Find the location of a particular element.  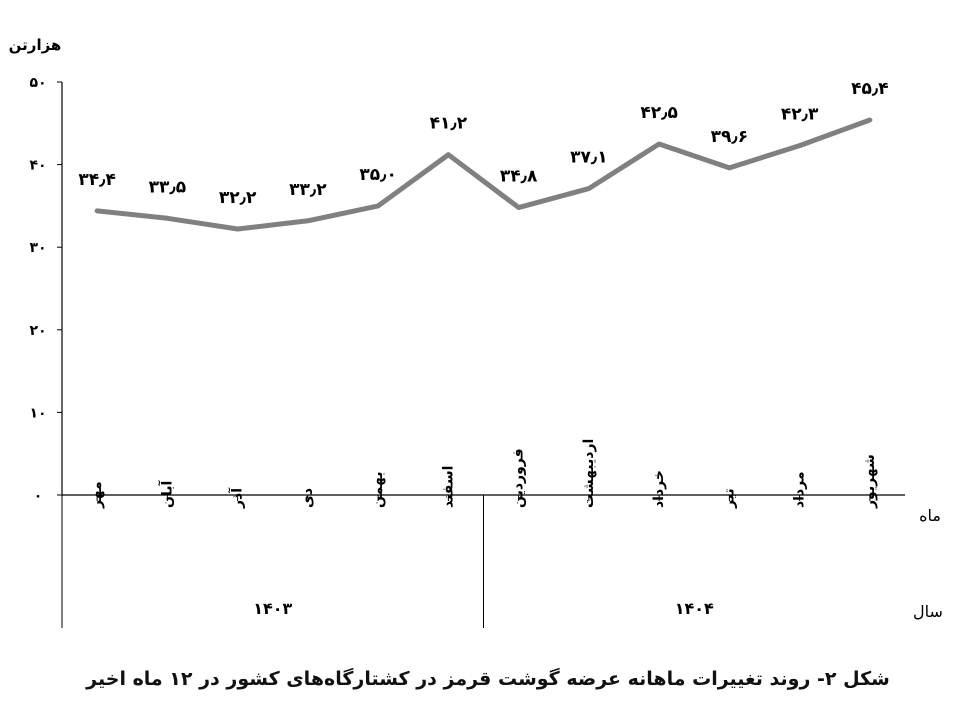

month-row-label: ماه is located at coordinates (930, 515).